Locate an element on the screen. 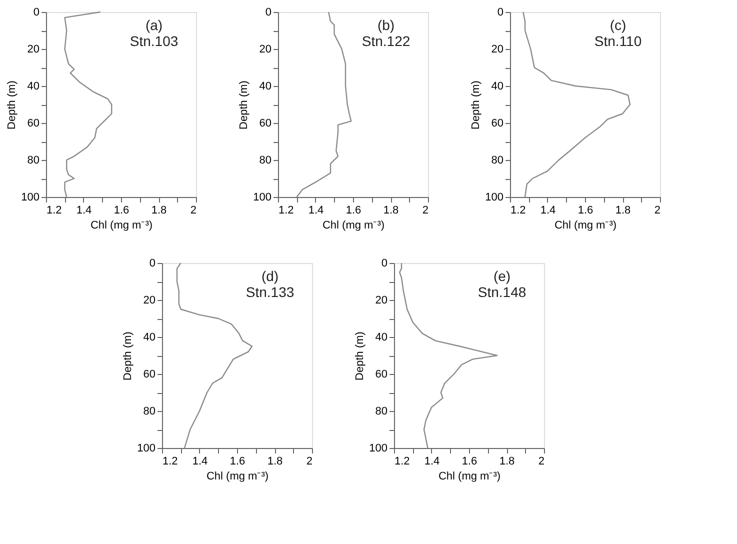  annotation: Stn.103 is located at coordinates (154, 41).